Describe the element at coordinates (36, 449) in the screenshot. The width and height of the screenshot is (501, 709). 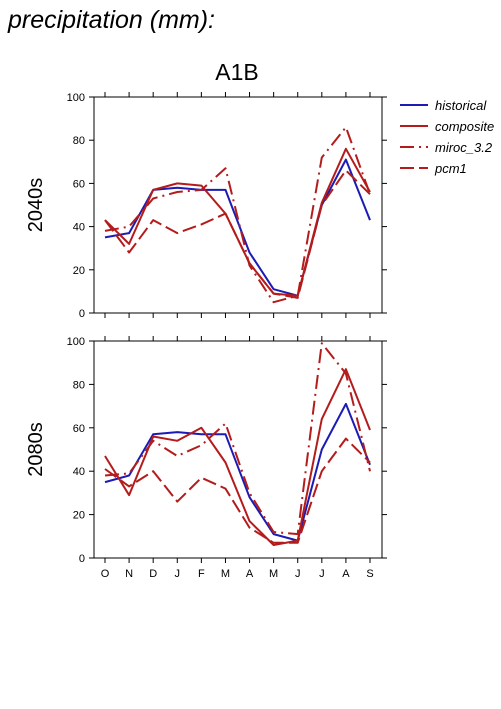
I see `panel-label: 2080s` at that location.